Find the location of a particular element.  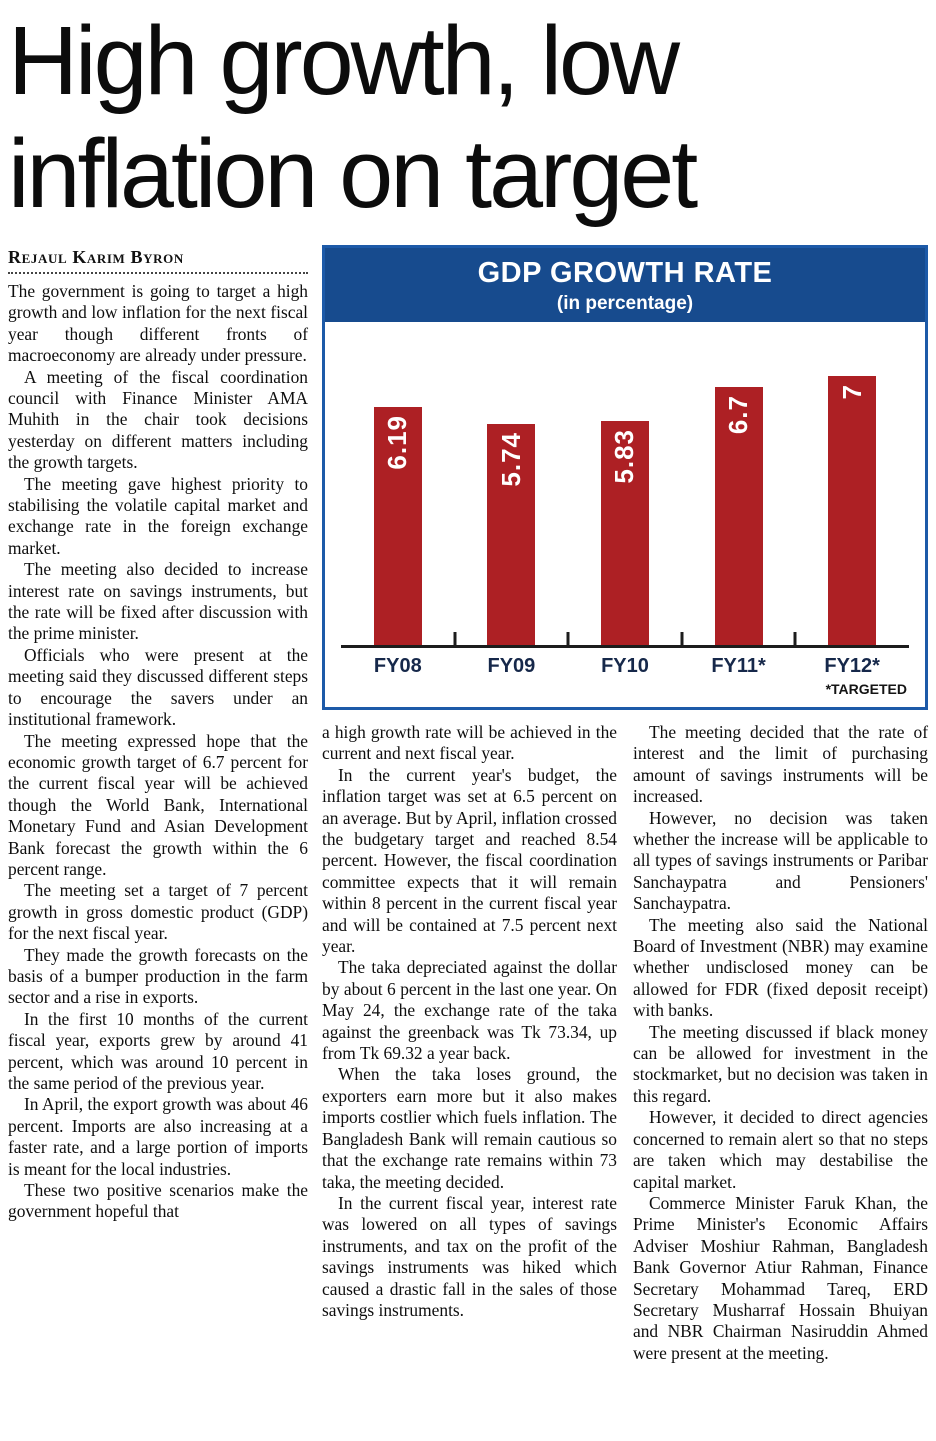

bar-value-label: 5.83 is located at coordinates (624, 456).